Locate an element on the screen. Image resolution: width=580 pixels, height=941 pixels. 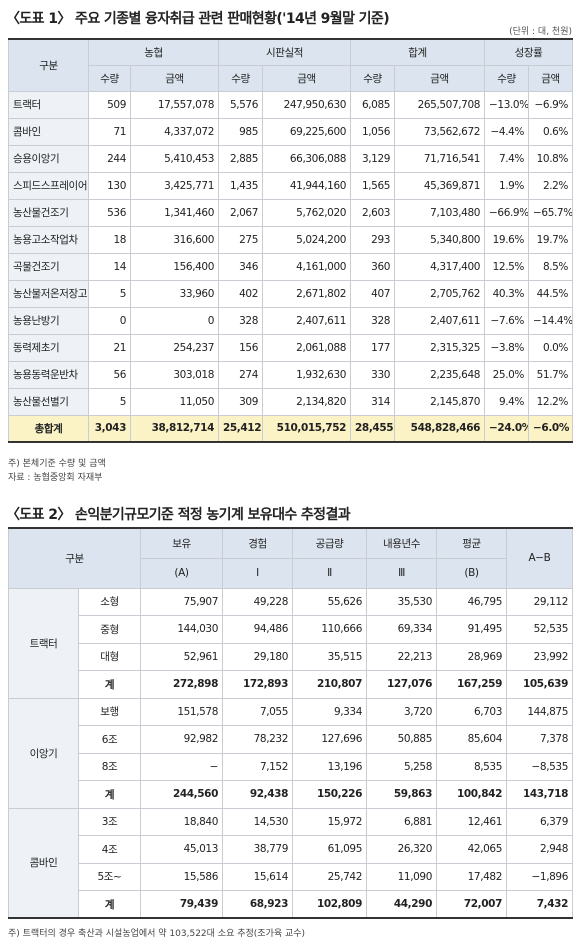
row-label: 보행 is located at coordinates (109, 711).